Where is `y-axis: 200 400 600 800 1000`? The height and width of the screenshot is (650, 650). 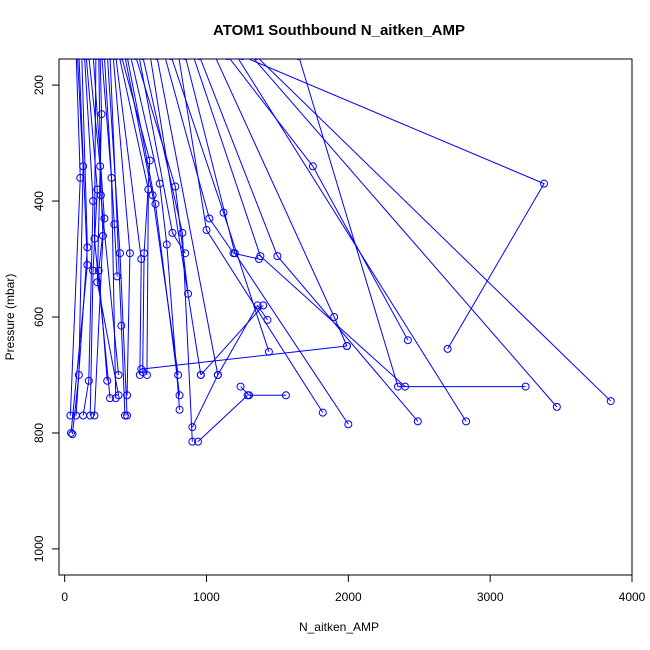 y-axis: 200 400 600 800 1000 is located at coordinates (46, 318).